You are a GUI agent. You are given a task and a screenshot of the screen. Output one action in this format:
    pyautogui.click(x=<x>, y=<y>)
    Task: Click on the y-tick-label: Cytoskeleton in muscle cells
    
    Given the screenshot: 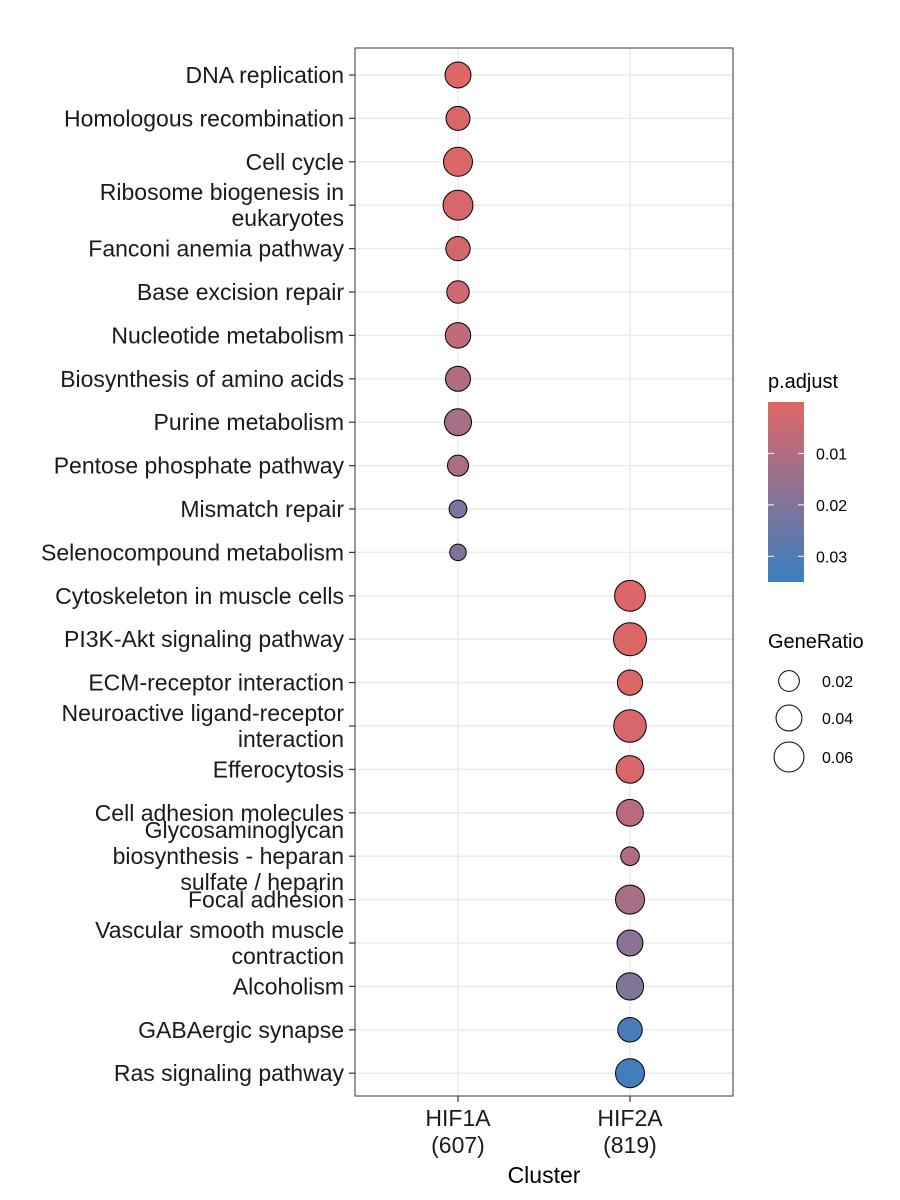 What is the action you would take?
    pyautogui.click(x=199, y=596)
    